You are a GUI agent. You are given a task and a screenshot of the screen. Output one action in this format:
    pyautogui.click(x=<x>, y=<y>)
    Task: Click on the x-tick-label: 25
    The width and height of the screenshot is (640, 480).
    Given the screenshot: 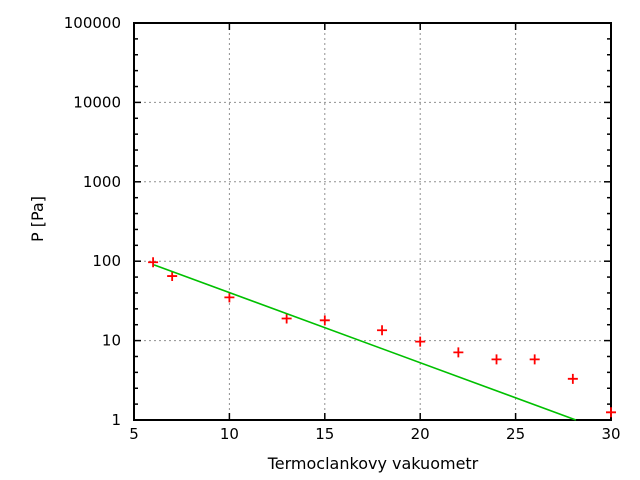 What is the action you would take?
    pyautogui.click(x=515, y=434)
    